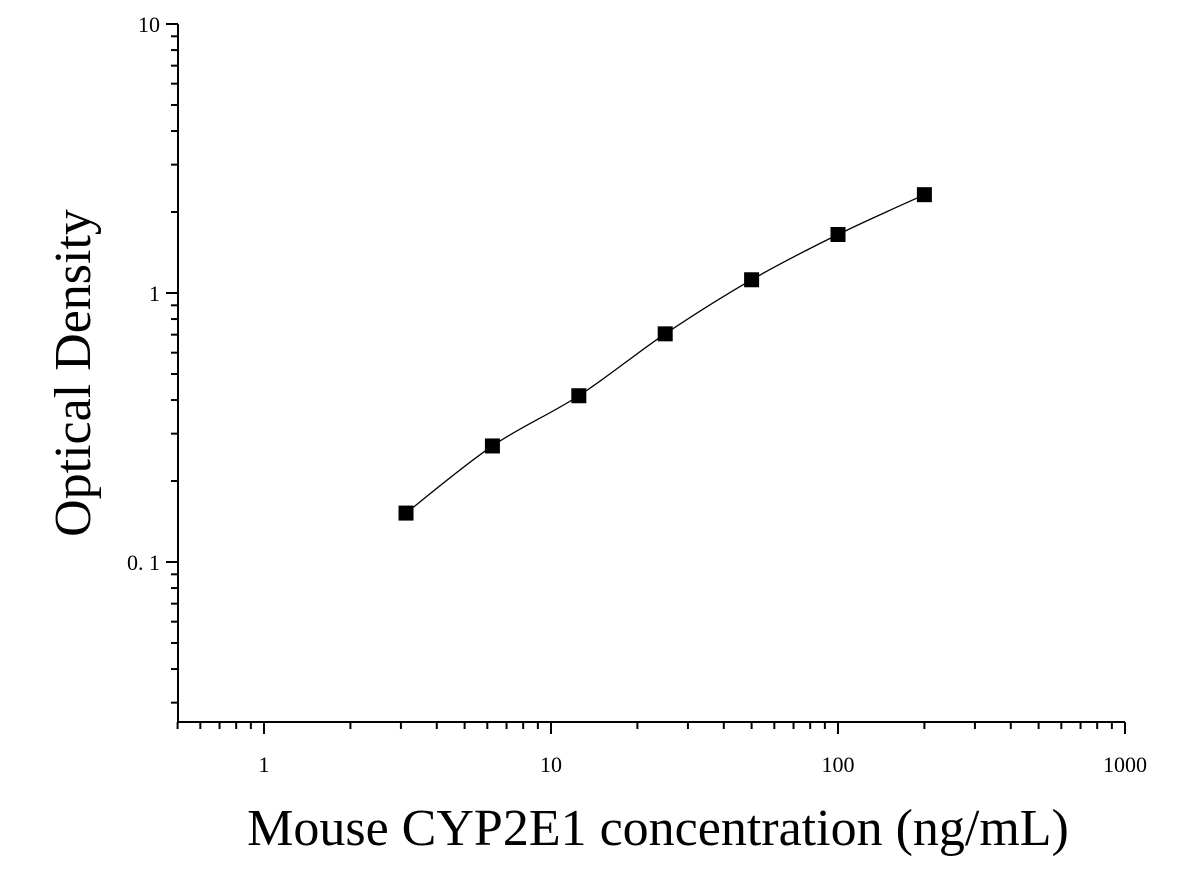  I want to click on y-tick-label: 0. 1, so click(143, 562).